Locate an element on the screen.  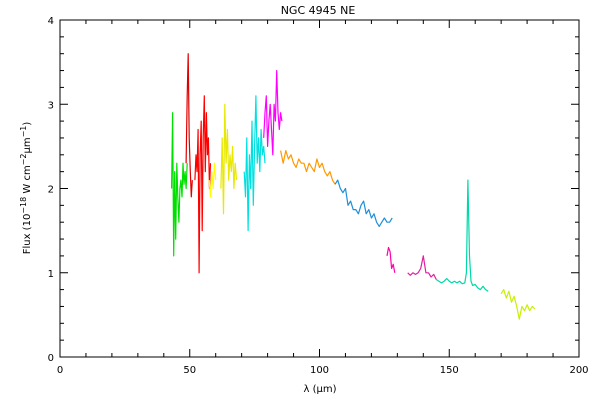
x-tick-label: 0 is located at coordinates (60, 370).